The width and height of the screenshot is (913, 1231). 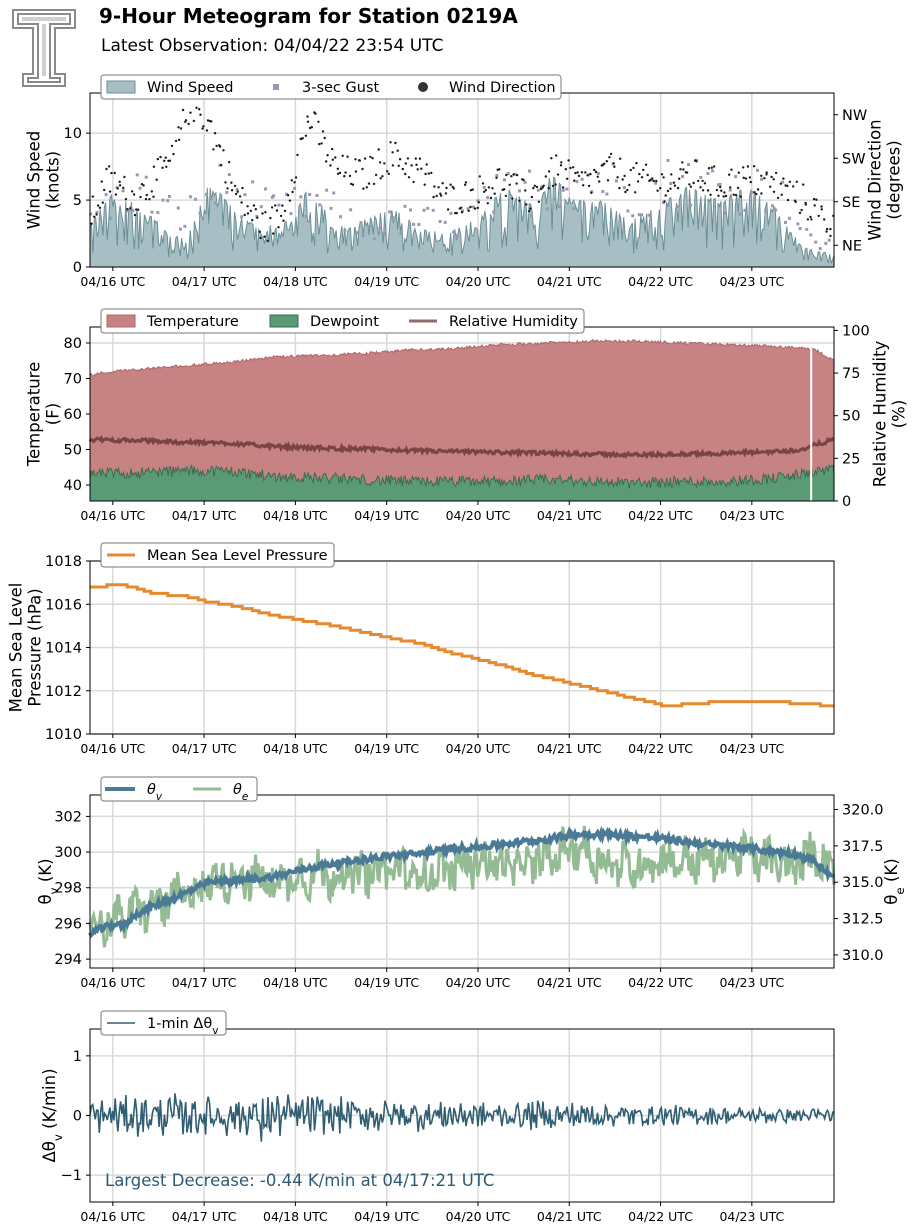 I want to click on pressure-legend, so click(x=217, y=555).